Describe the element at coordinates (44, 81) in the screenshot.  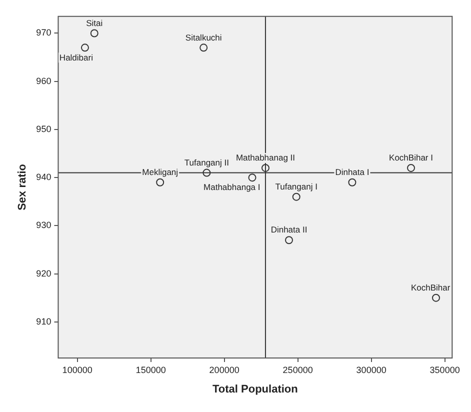
I see `y-tick-label: 960` at that location.